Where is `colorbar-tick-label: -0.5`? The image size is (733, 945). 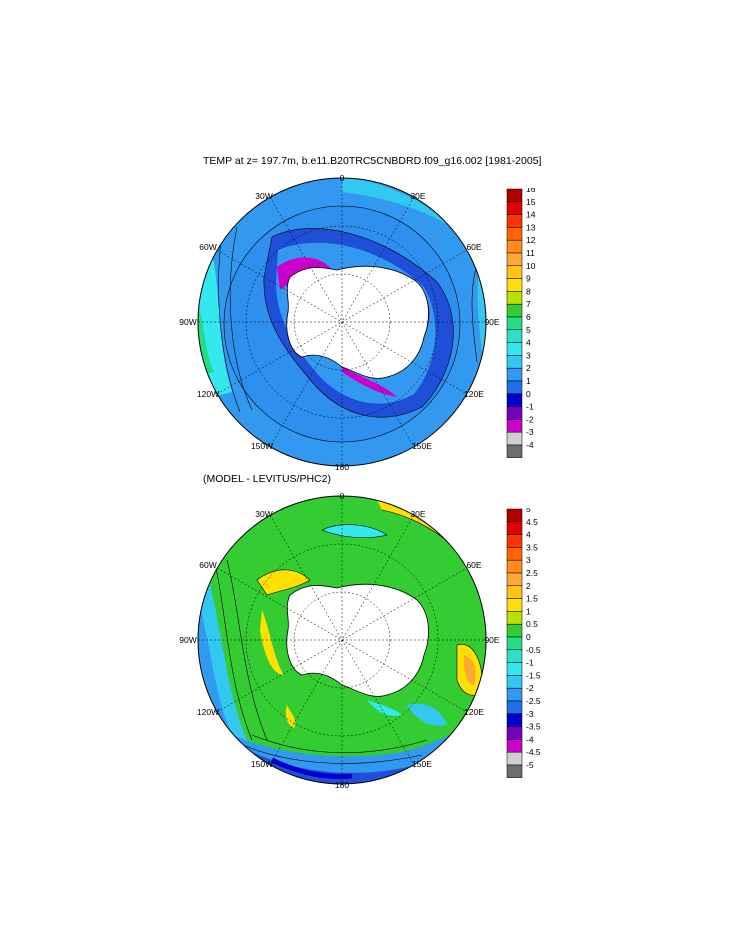
colorbar-tick-label: -0.5 is located at coordinates (533, 650).